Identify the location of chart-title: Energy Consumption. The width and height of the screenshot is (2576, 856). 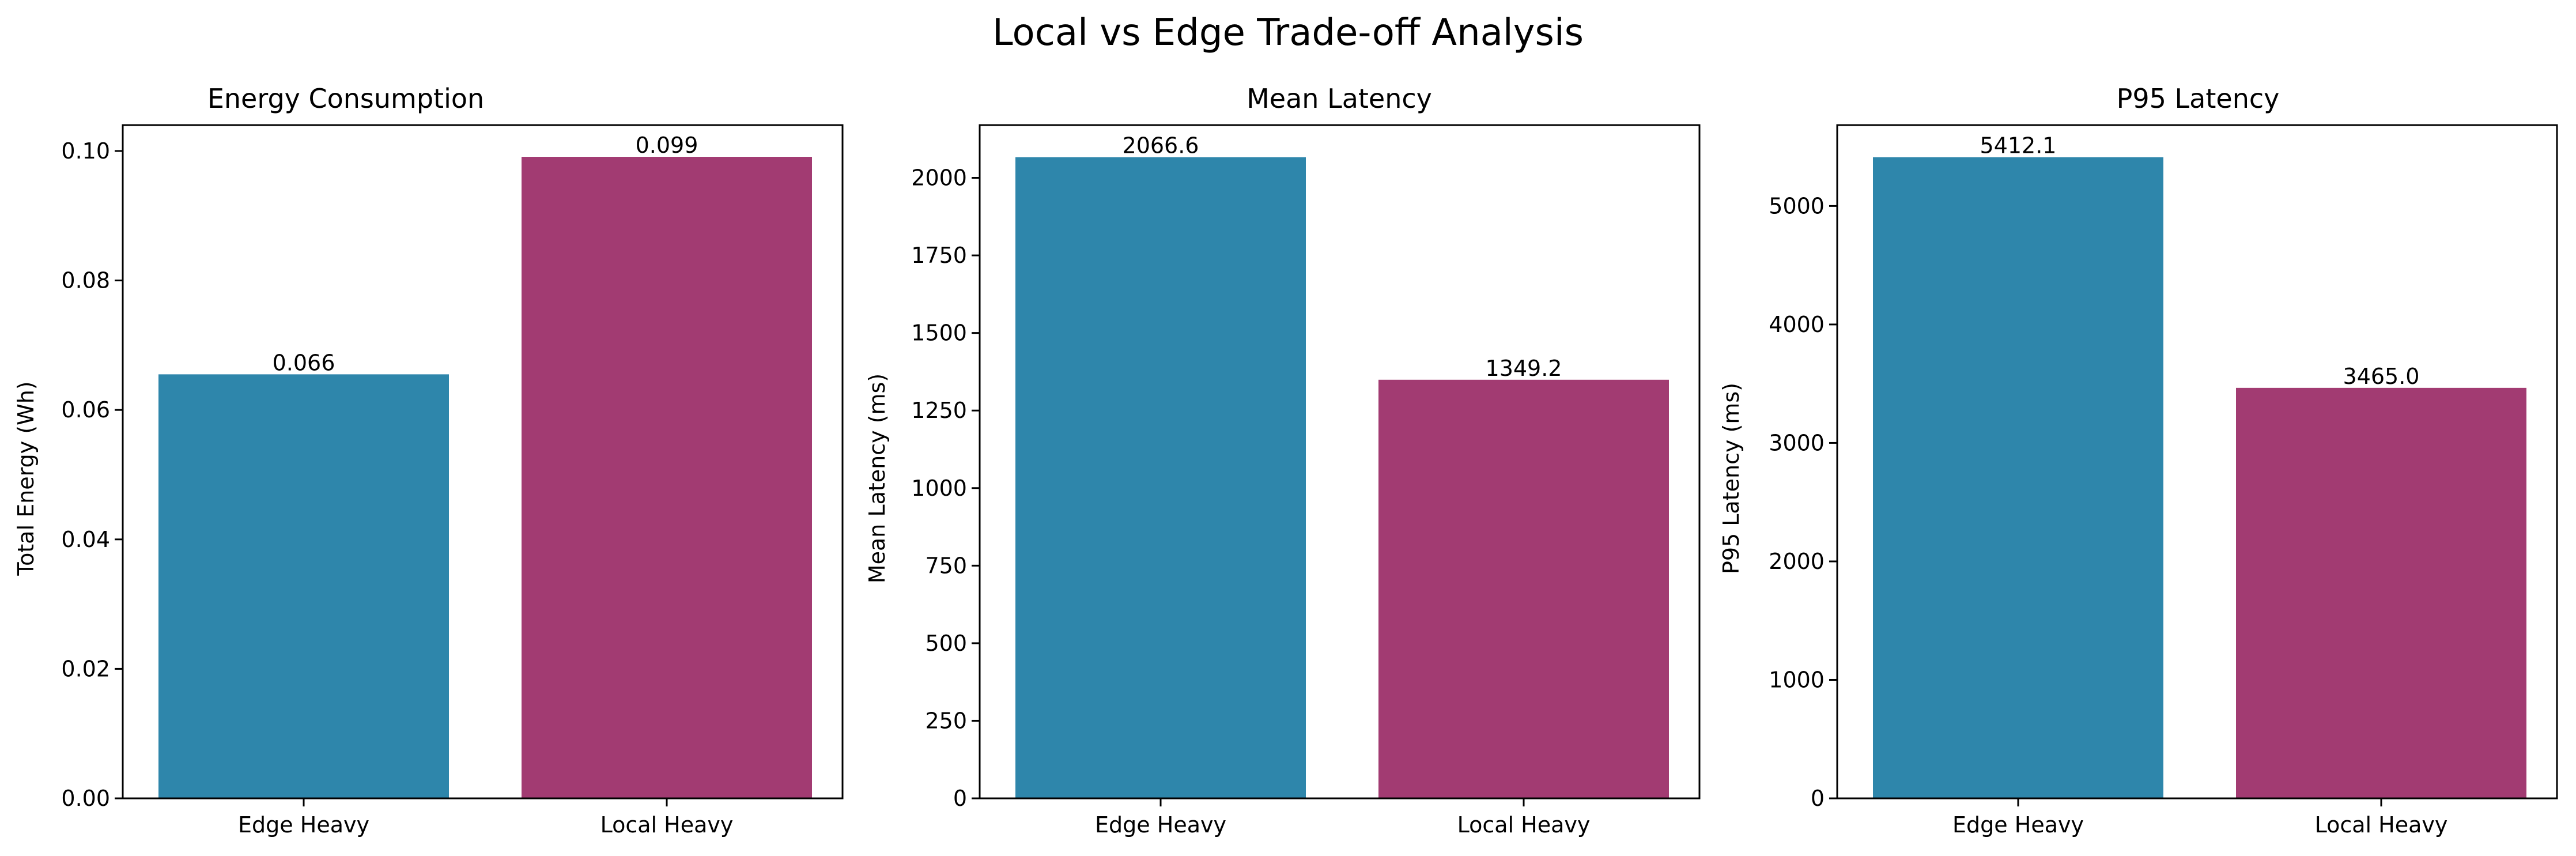
(345, 98).